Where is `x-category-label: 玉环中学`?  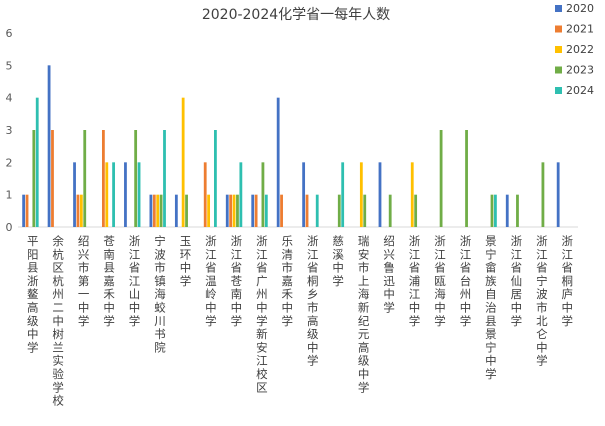
x-category-label: 玉环中学 is located at coordinates (186, 261).